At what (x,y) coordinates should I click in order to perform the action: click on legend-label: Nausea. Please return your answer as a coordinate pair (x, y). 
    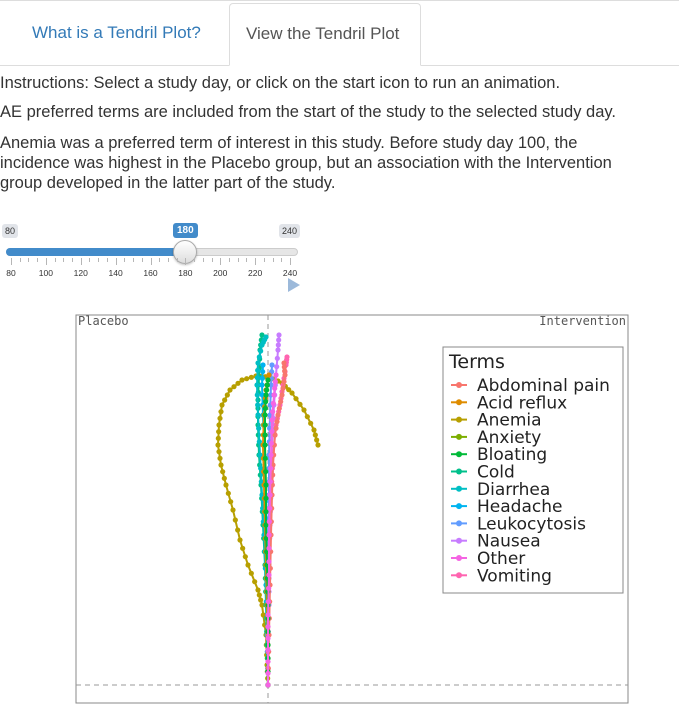
    Looking at the image, I should click on (509, 542).